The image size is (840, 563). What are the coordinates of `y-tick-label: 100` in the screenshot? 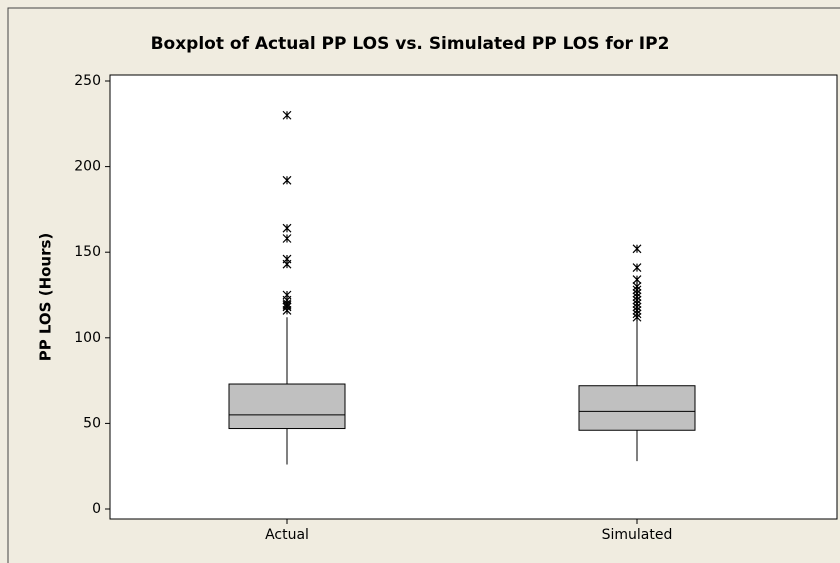 It's located at (87, 338).